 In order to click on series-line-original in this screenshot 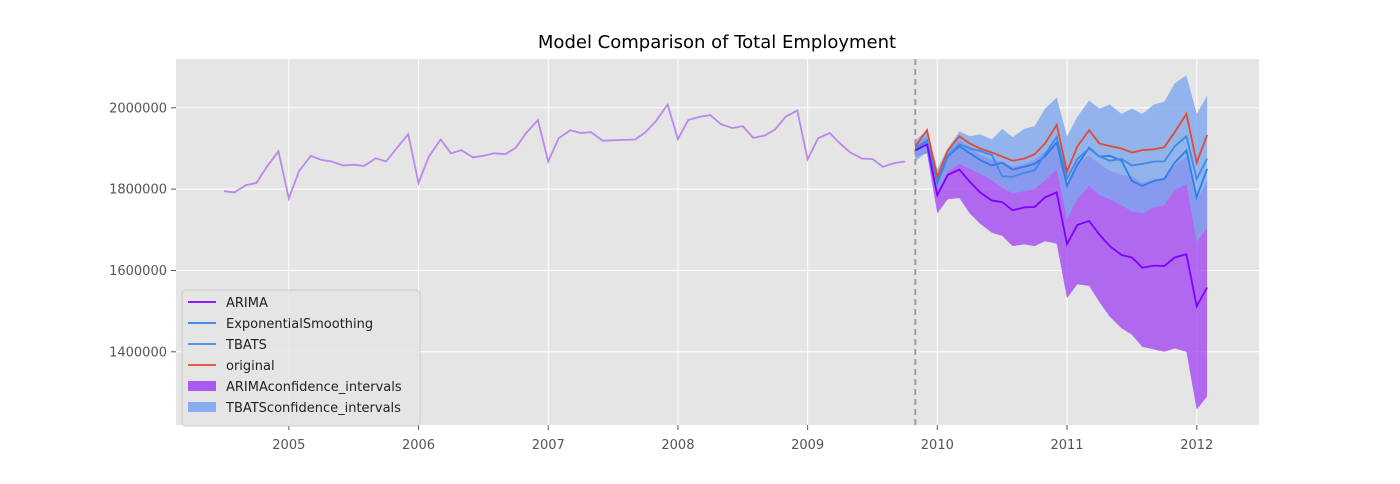, I will do `click(1061, 145)`.